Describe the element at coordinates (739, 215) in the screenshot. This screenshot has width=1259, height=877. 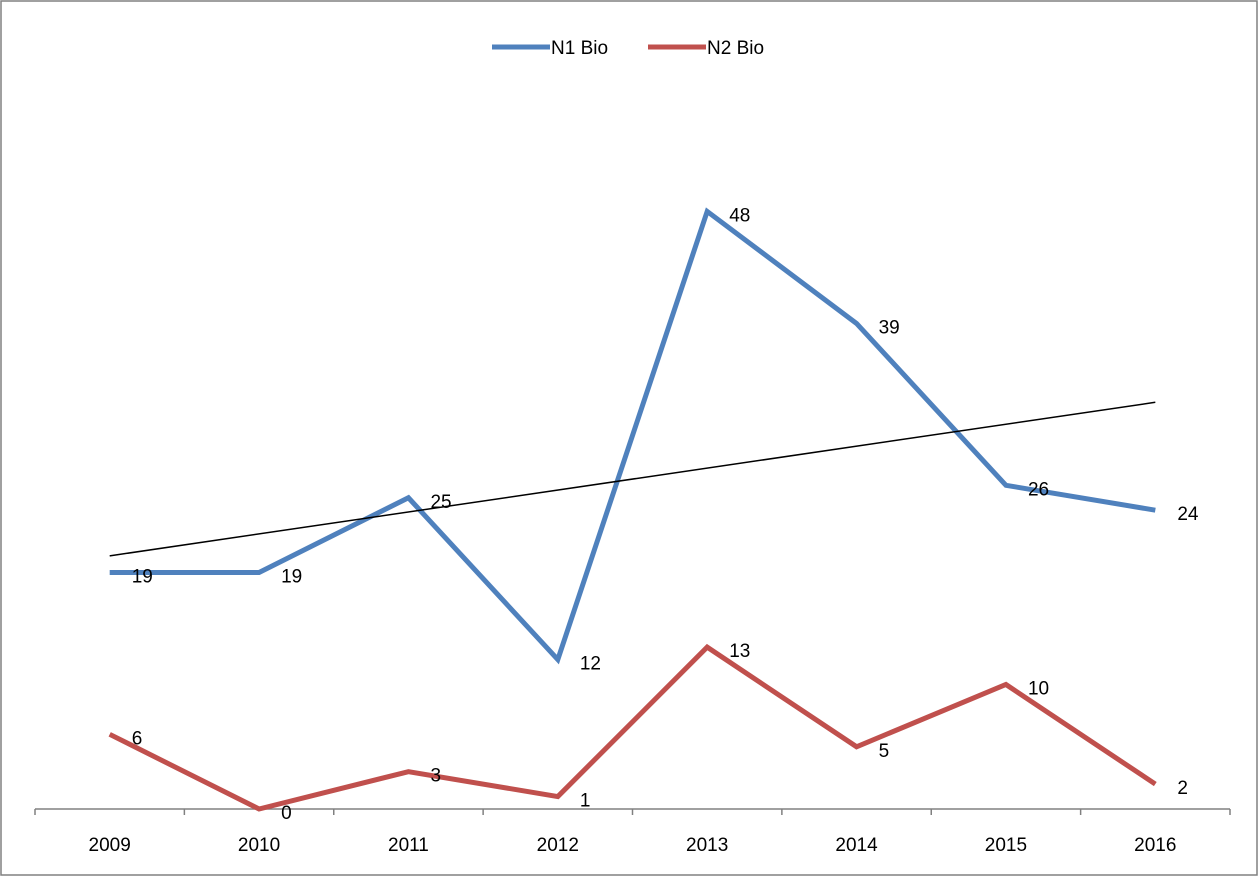
I see `data-label-n1-bio: 48` at that location.